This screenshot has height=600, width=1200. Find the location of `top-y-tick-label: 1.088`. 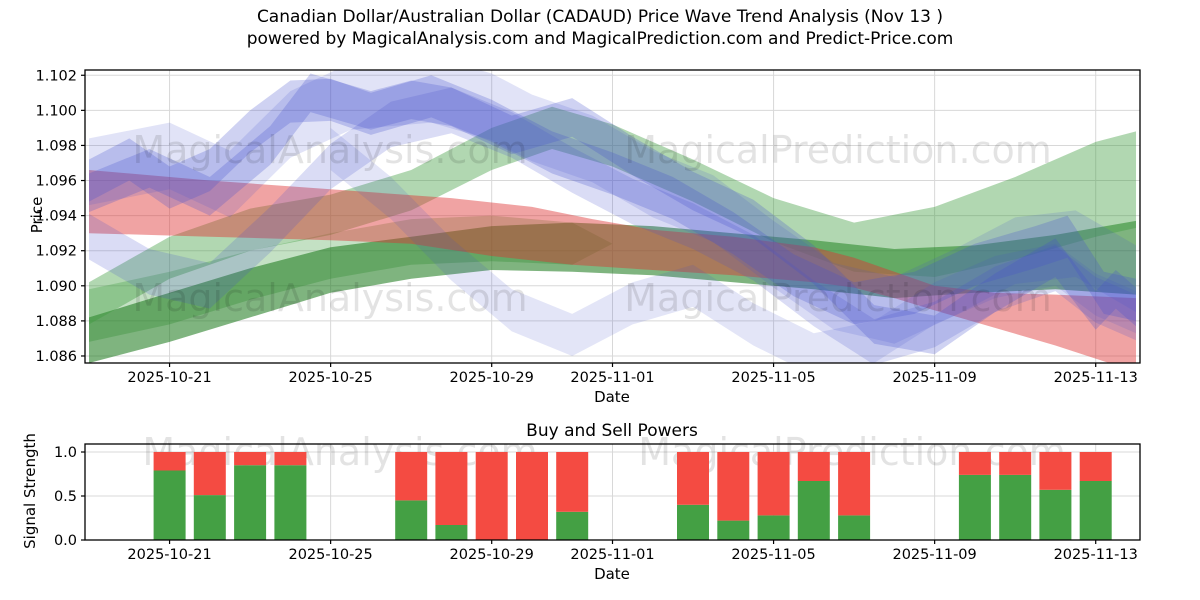

top-y-tick-label: 1.088 is located at coordinates (56, 322).